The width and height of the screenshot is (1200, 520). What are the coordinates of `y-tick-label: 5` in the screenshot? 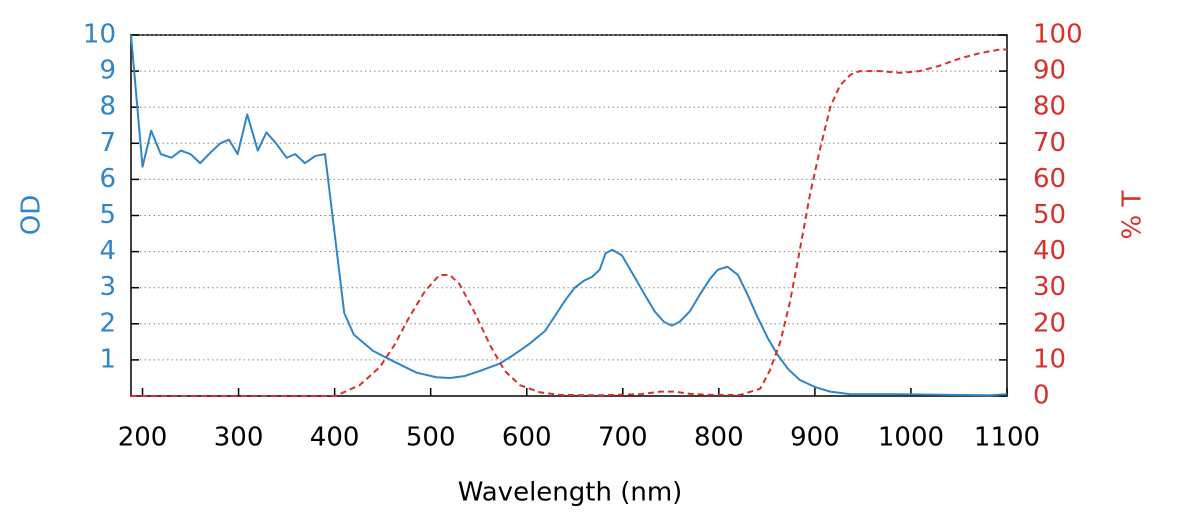 It's located at (107, 215).